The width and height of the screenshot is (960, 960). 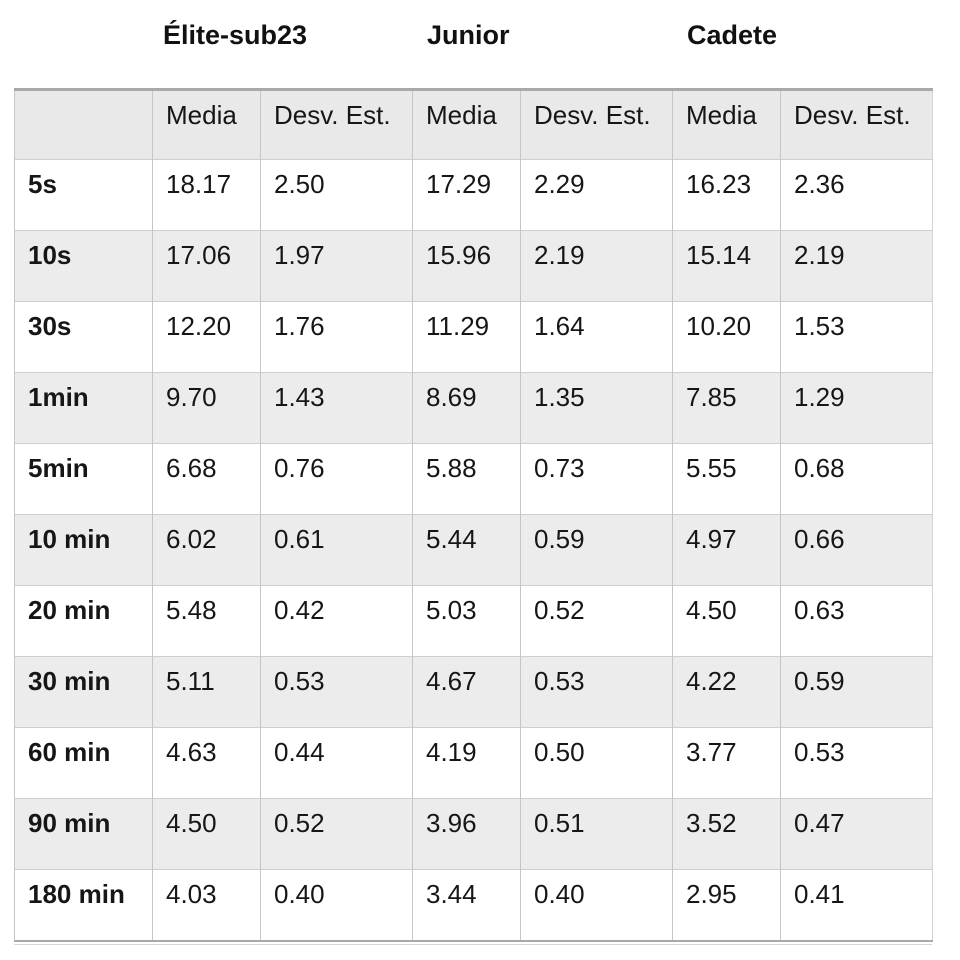 What do you see at coordinates (206, 763) in the screenshot?
I see `cell-value: 4.63` at bounding box center [206, 763].